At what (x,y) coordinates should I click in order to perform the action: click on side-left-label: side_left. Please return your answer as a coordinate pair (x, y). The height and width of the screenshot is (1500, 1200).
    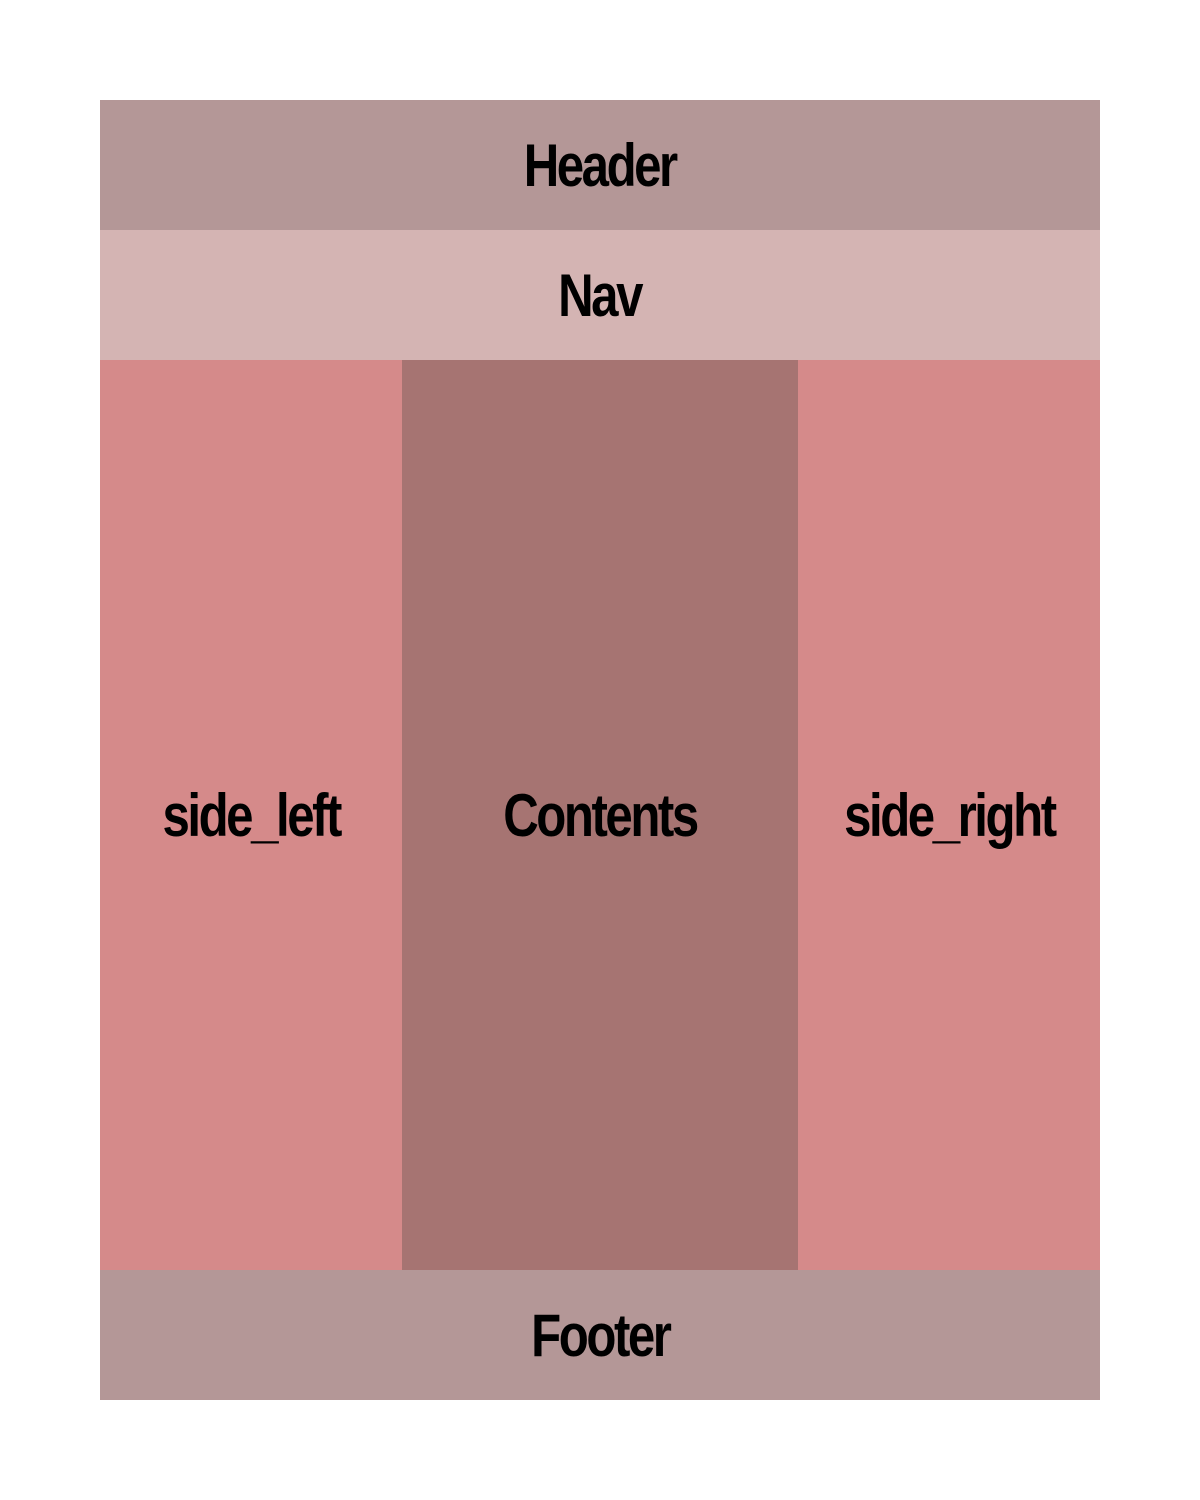
    Looking at the image, I should click on (250, 815).